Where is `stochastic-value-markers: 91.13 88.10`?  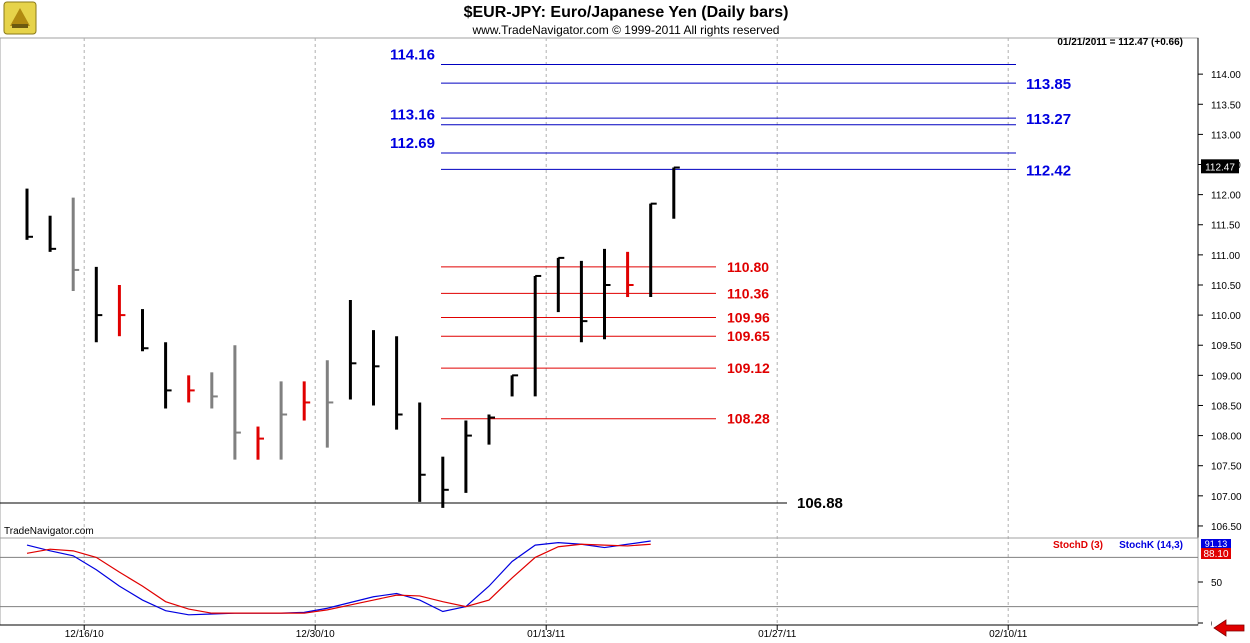
stochastic-value-markers: 91.13 88.10 is located at coordinates (1216, 549).